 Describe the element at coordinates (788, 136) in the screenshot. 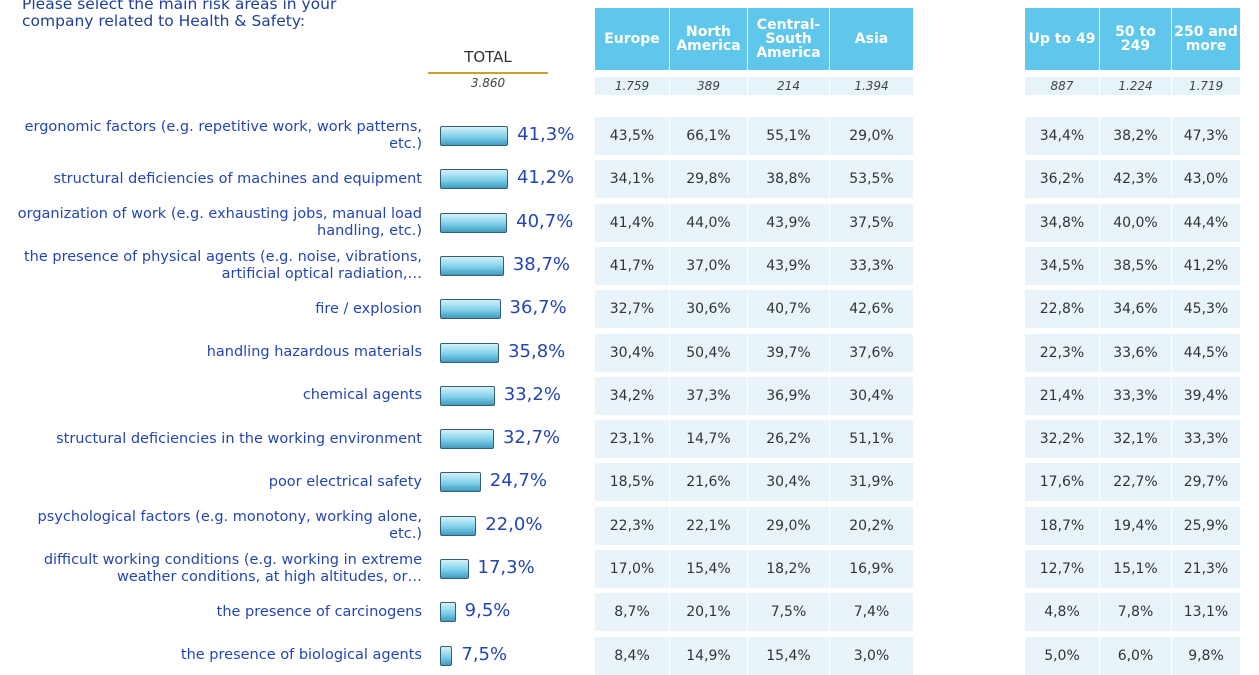

I see `table-cell: 55,1%` at that location.